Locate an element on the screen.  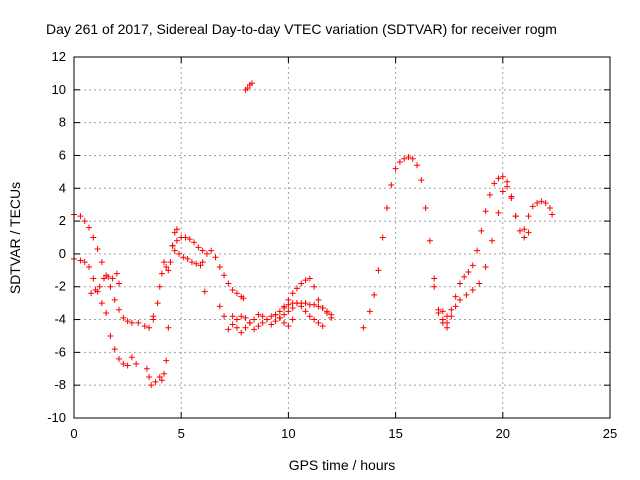
y-tick-label: 2 is located at coordinates (62, 220).